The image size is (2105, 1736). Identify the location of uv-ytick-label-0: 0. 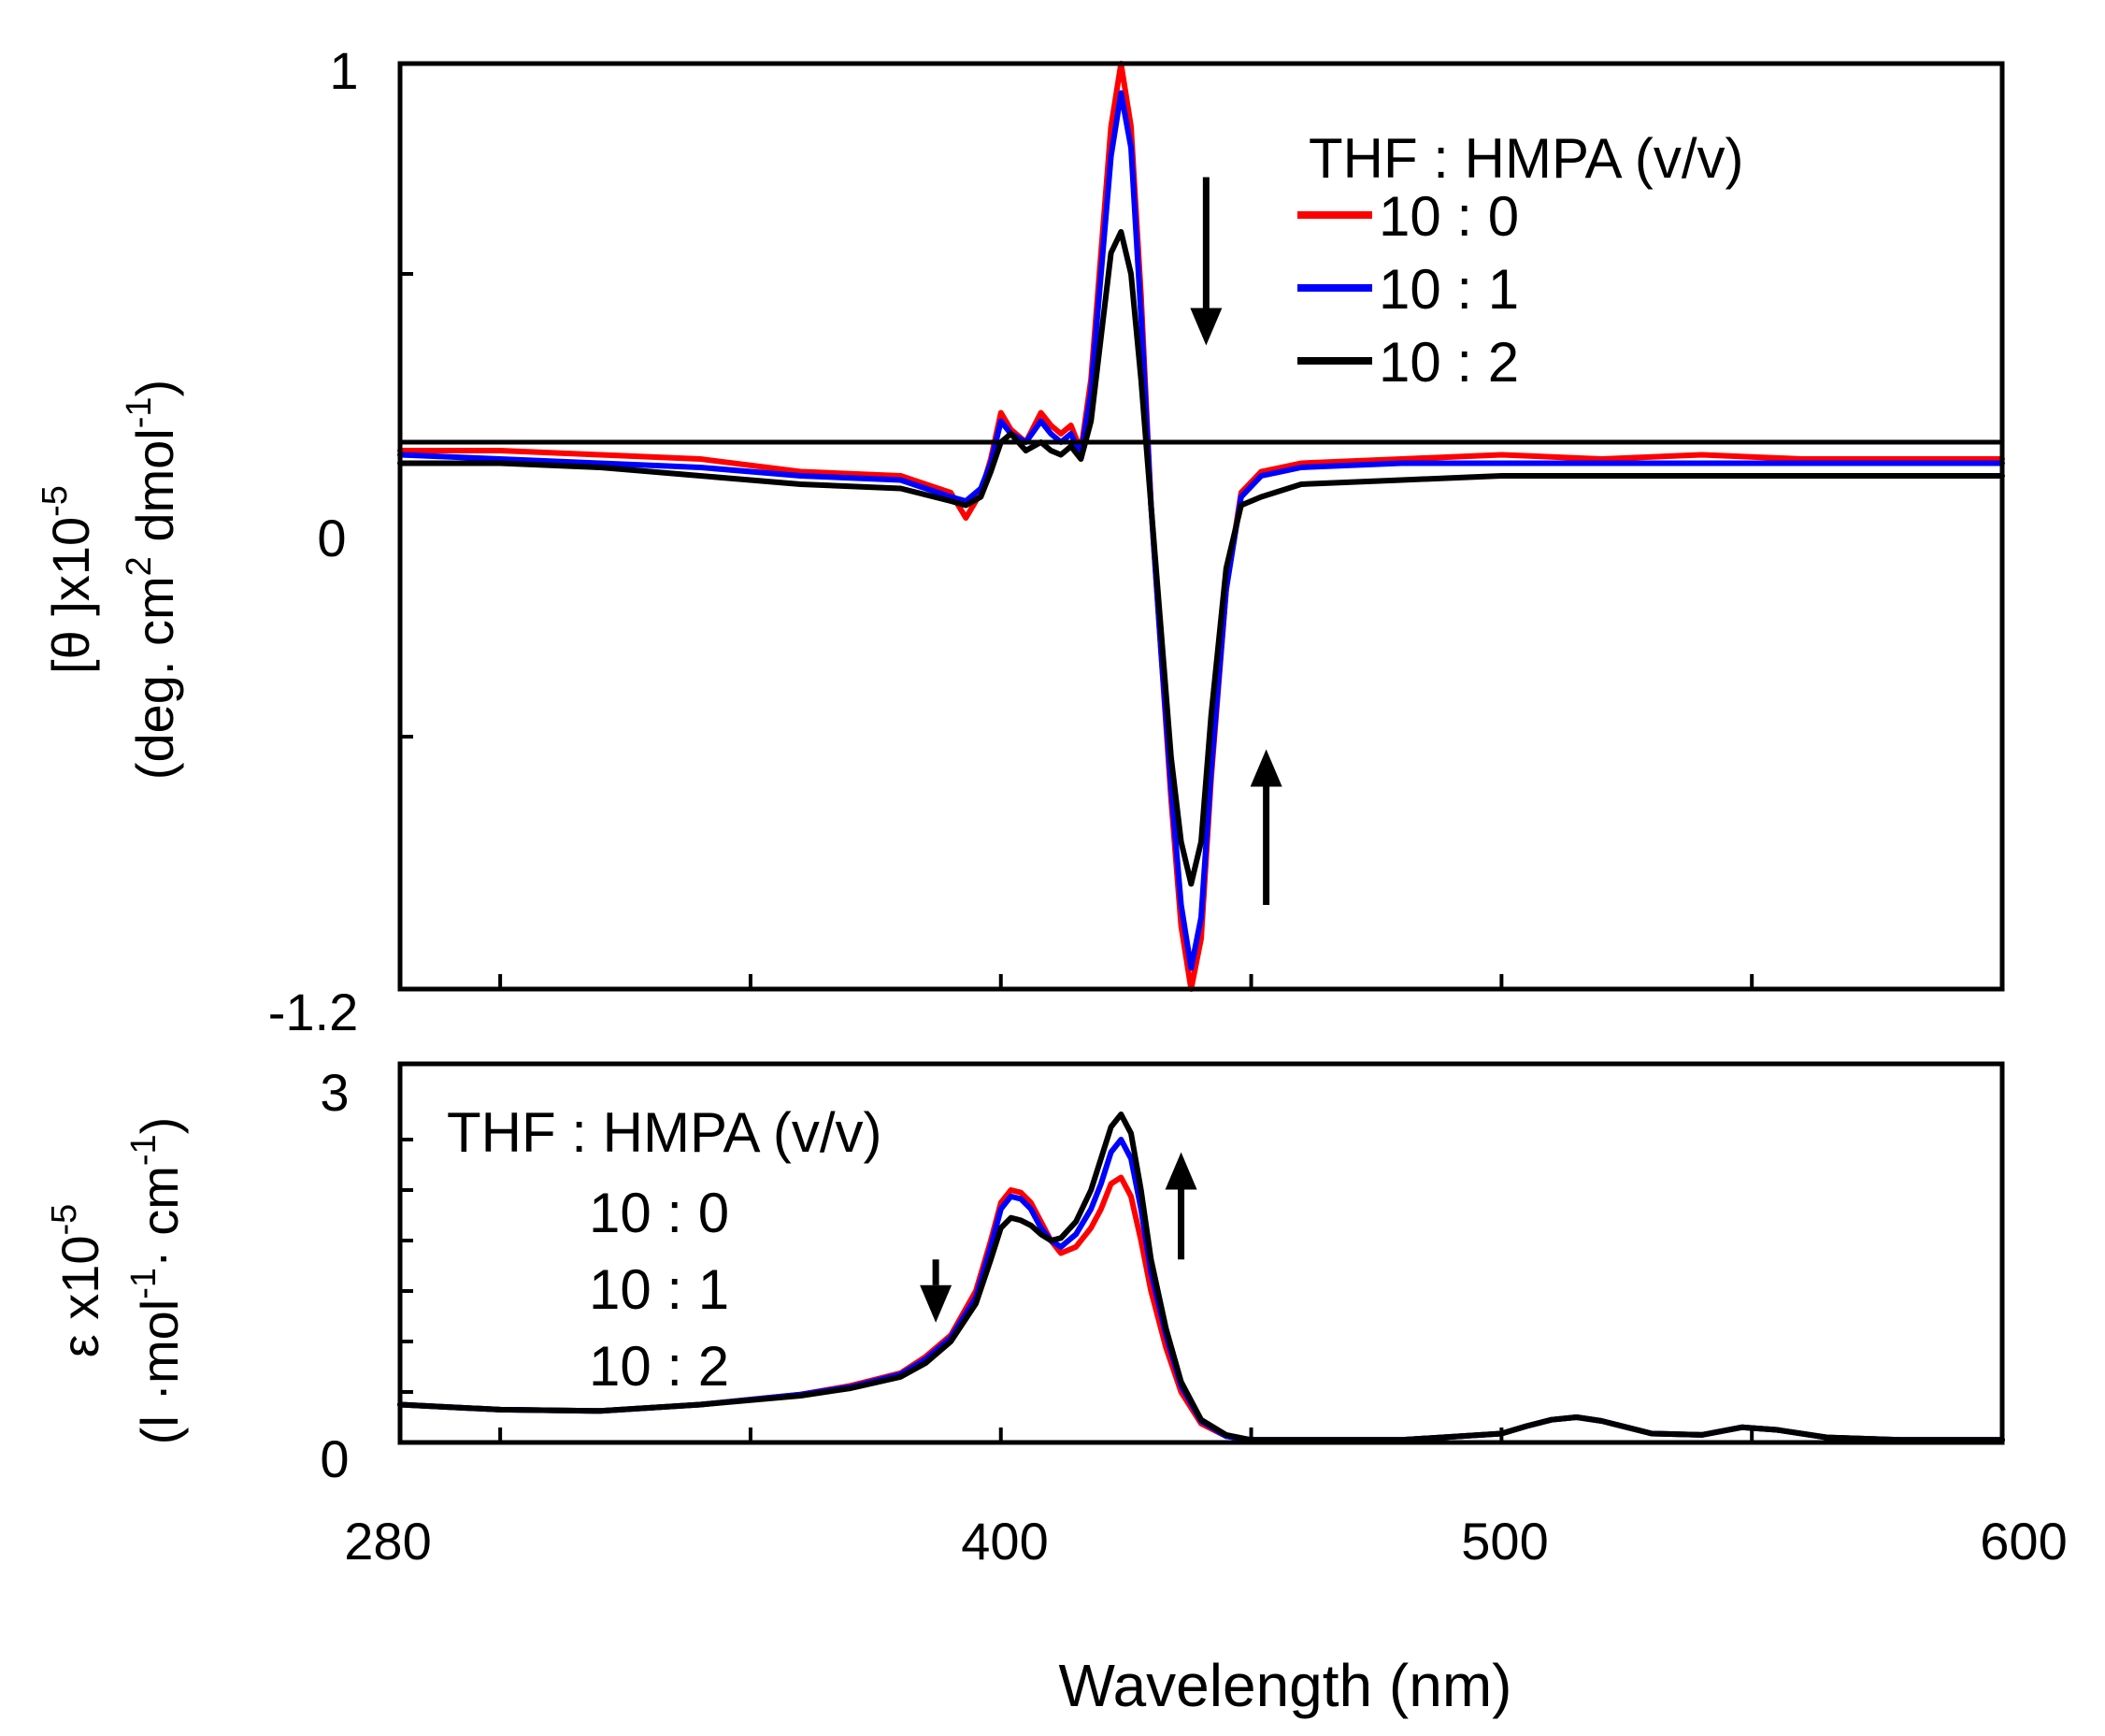
(334, 1458).